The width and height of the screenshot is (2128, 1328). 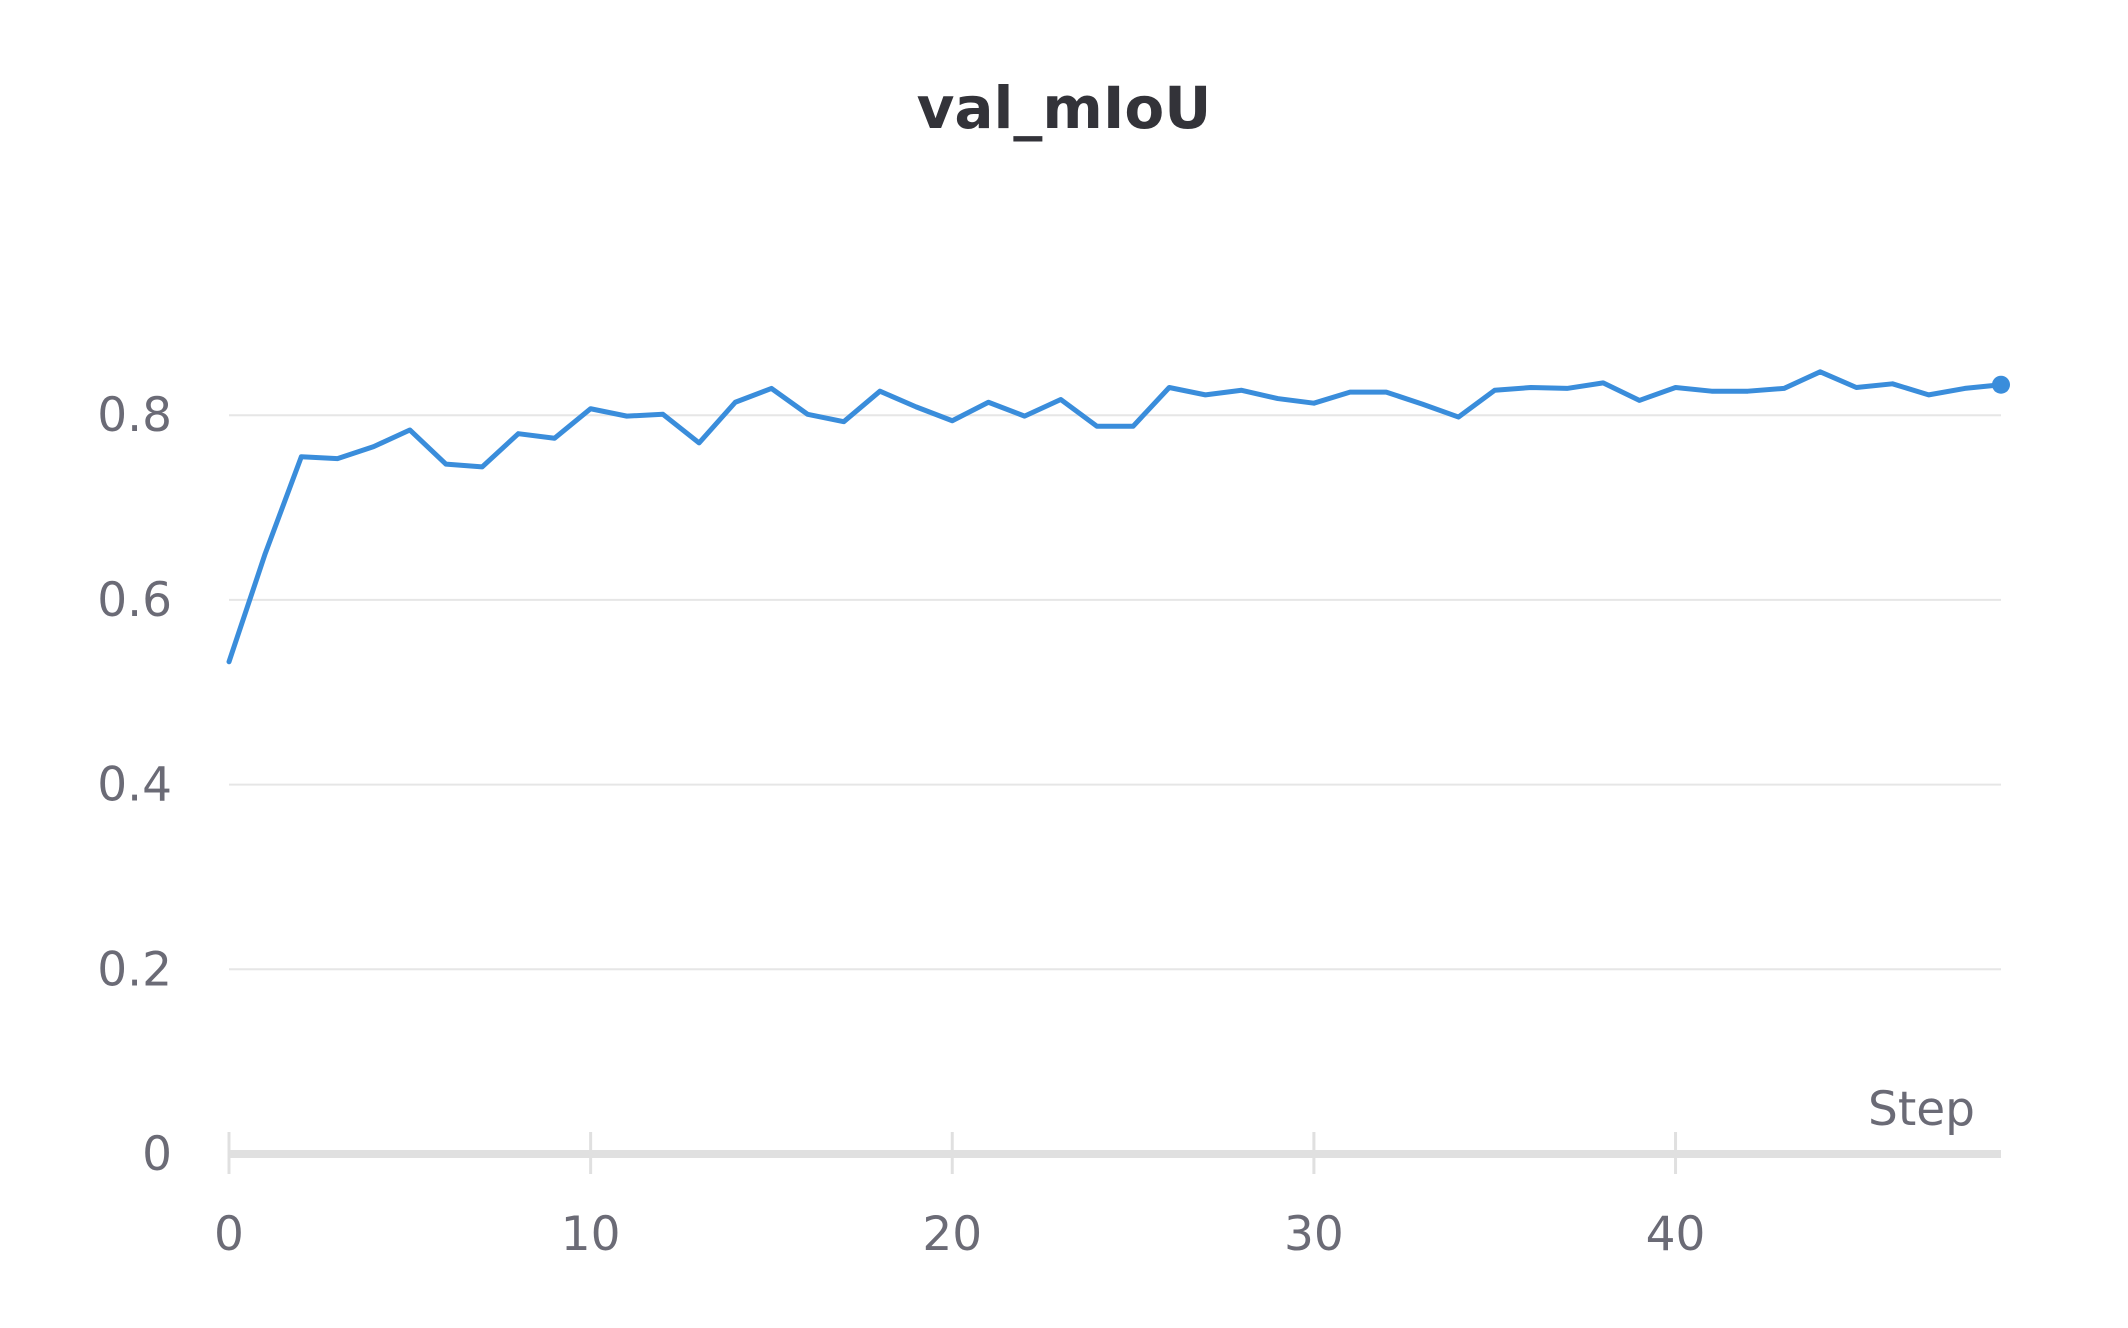 What do you see at coordinates (952, 1234) in the screenshot?
I see `x-tick-label-2: 20` at bounding box center [952, 1234].